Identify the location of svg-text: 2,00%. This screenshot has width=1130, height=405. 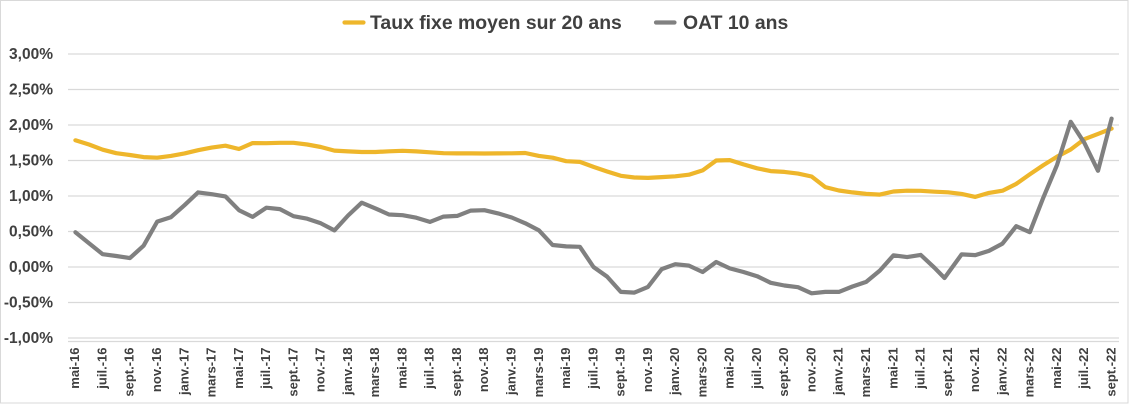
(31, 125).